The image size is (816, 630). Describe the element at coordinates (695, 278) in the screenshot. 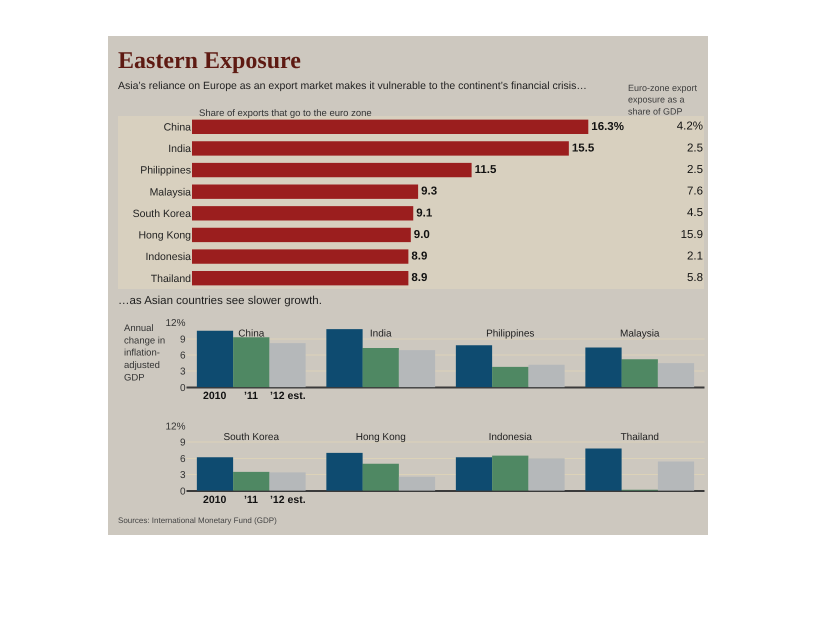

I see `data-label: 5.8` at that location.